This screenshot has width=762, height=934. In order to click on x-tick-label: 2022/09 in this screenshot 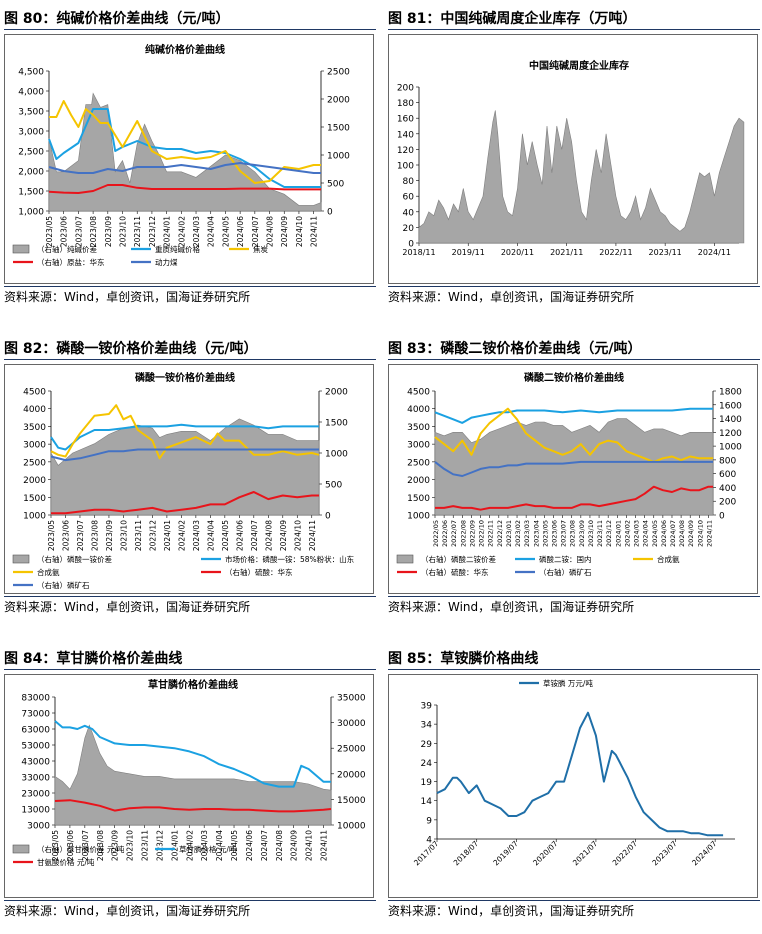, I will do `click(472, 533)`.